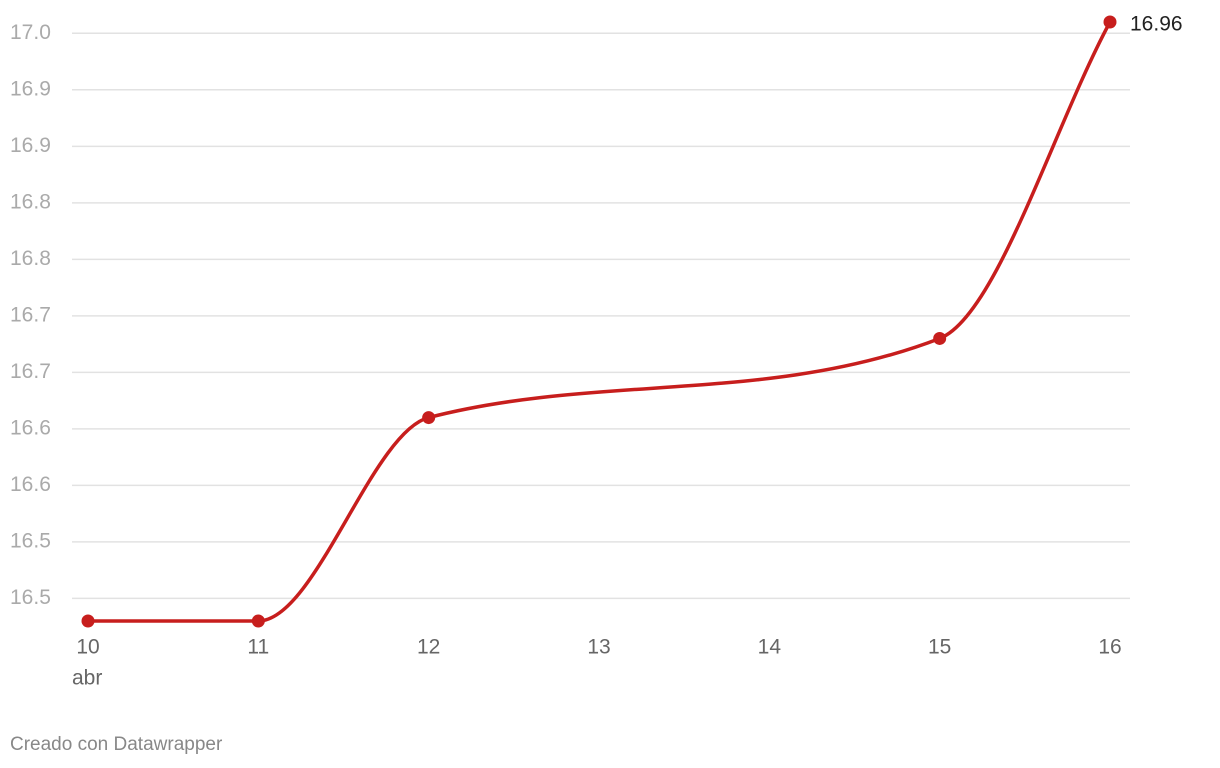 This screenshot has width=1220, height=768. Describe the element at coordinates (1109, 647) in the screenshot. I see `x-tick-label: 16` at that location.